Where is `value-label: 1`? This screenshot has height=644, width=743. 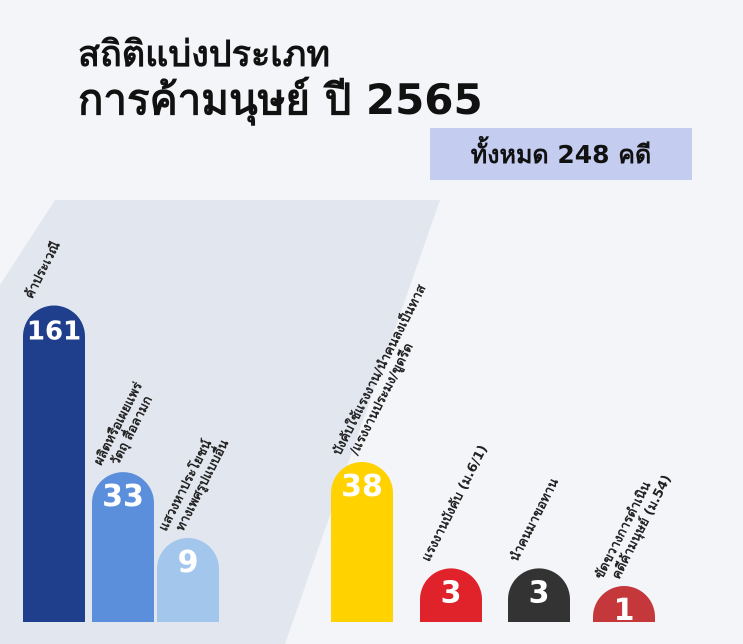 value-label: 1 is located at coordinates (624, 610).